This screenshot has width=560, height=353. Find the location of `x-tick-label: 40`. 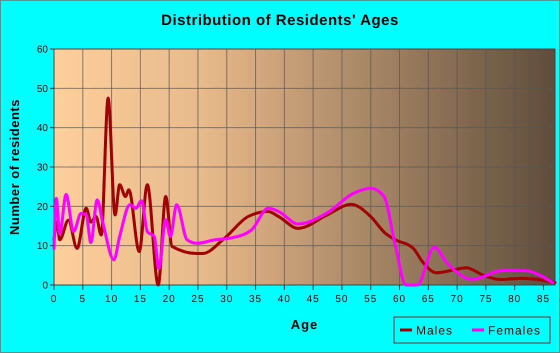

x-tick-label: 40 is located at coordinates (284, 299).